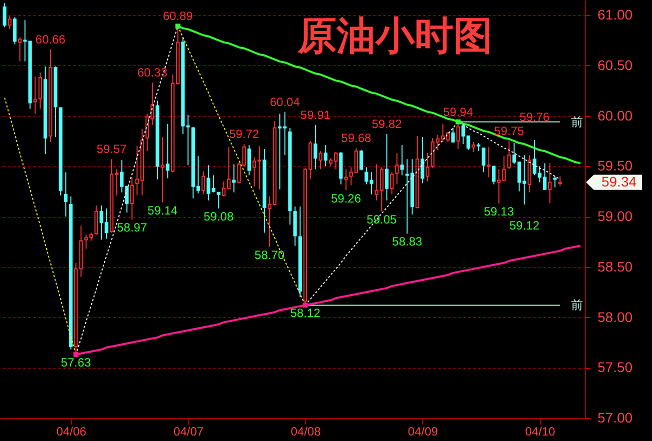 This screenshot has width=652, height=441. I want to click on annotation: 59.91, so click(315, 115).